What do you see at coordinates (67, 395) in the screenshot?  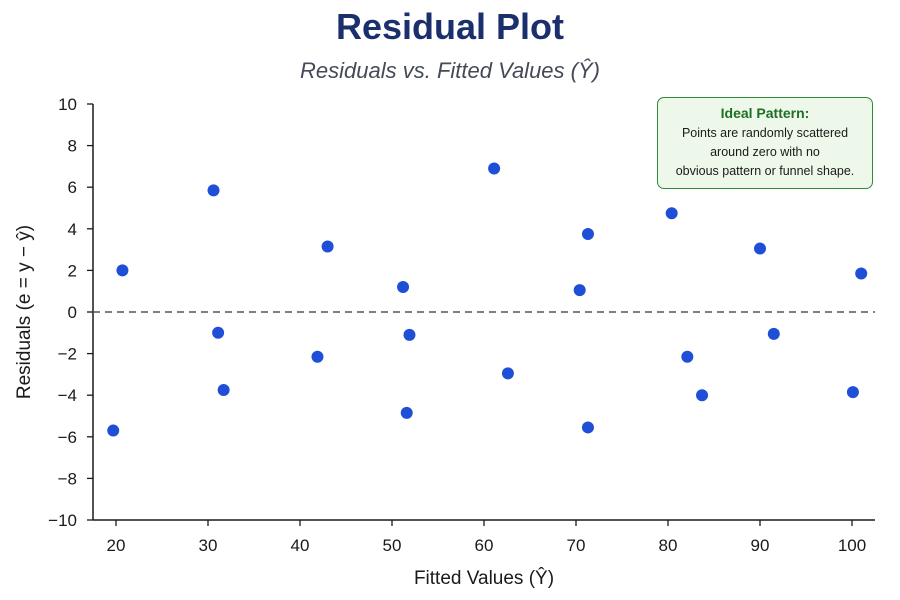 I see `y-tick-label: −4` at bounding box center [67, 395].